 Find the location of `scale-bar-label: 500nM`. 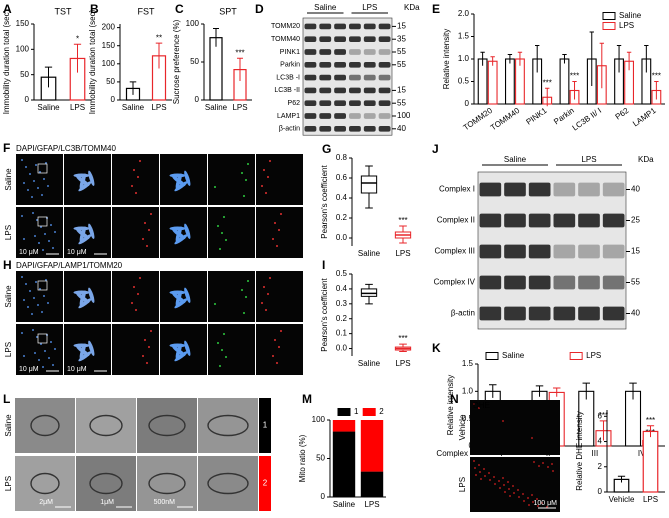

scale-bar-label: 500nM is located at coordinates (165, 502).